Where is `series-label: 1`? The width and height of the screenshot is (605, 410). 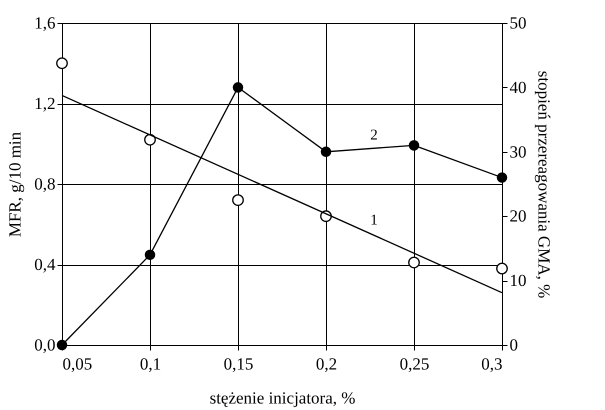 series-label: 1 is located at coordinates (374, 220).